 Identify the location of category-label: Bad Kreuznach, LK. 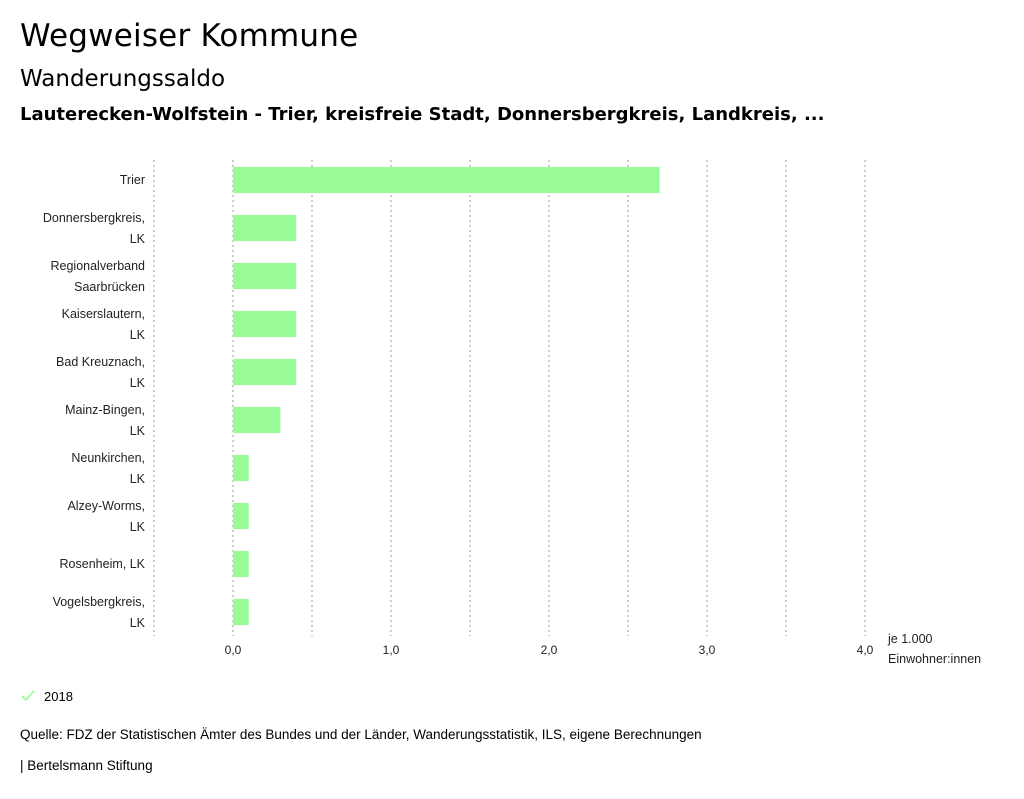
(101, 372).